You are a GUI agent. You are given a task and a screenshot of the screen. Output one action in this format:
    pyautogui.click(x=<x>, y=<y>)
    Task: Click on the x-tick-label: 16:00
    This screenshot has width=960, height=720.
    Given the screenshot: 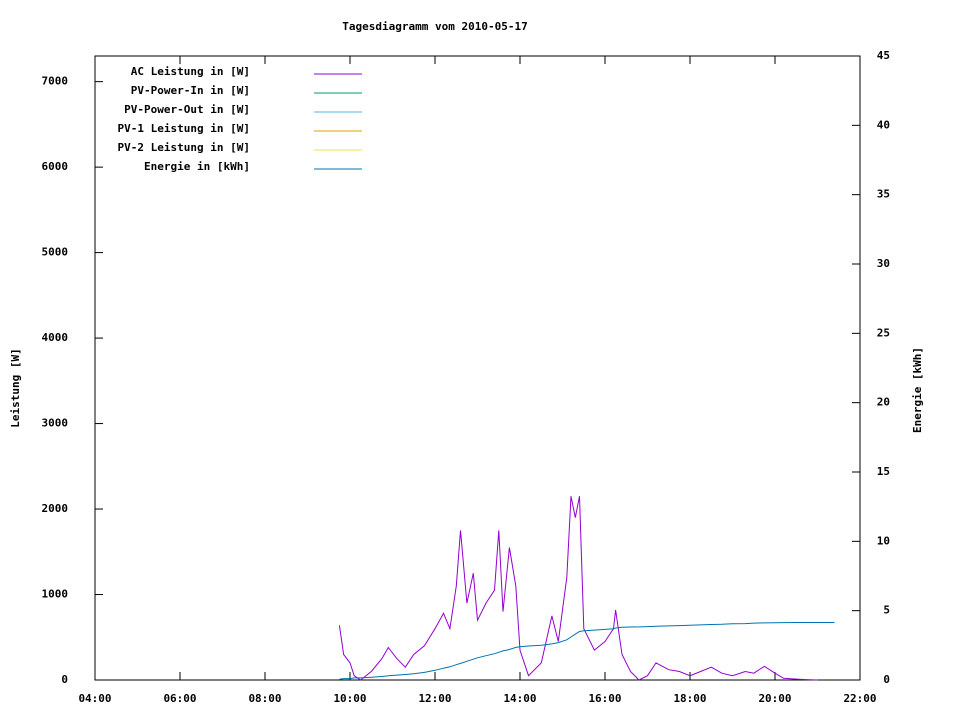 What is the action you would take?
    pyautogui.click(x=604, y=698)
    